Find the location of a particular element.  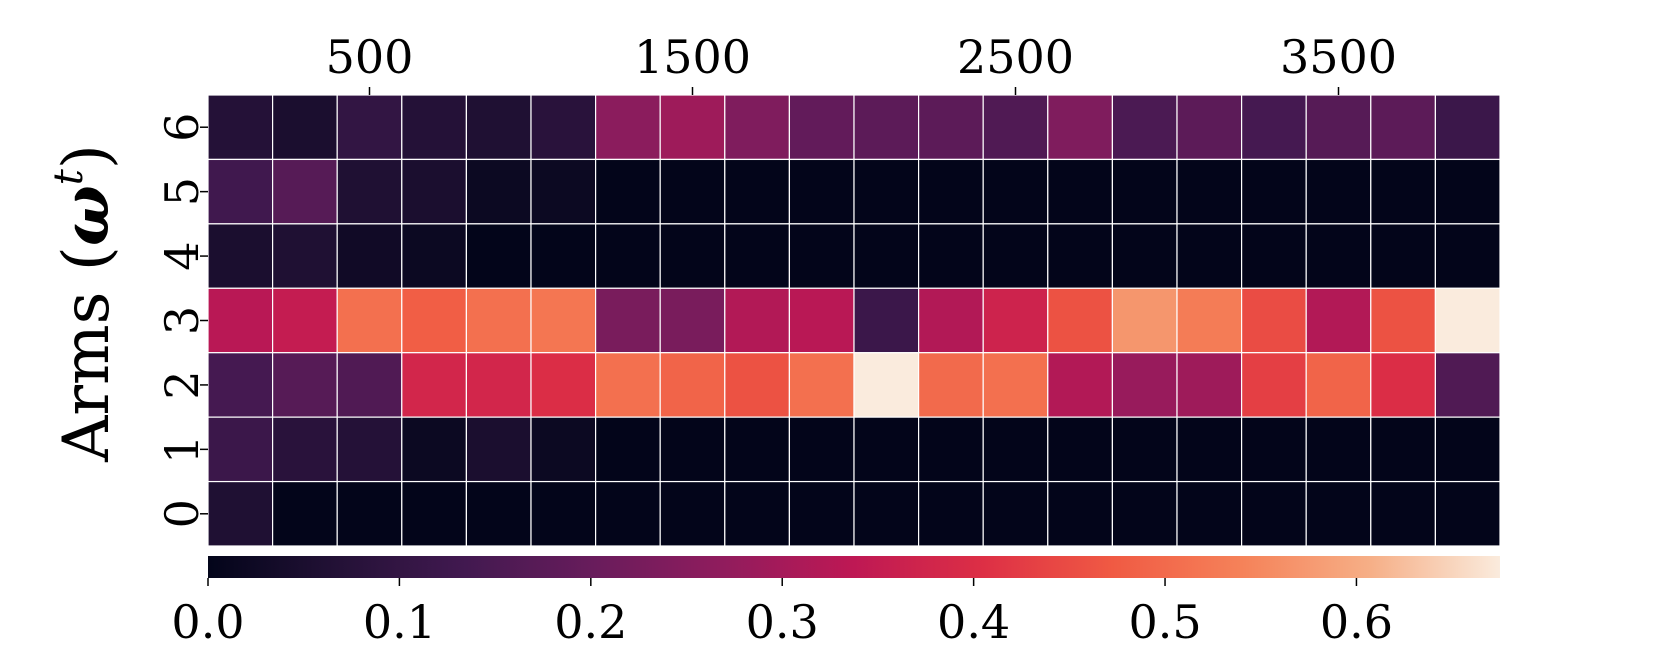

y-tick-label: 0 is located at coordinates (182, 513).